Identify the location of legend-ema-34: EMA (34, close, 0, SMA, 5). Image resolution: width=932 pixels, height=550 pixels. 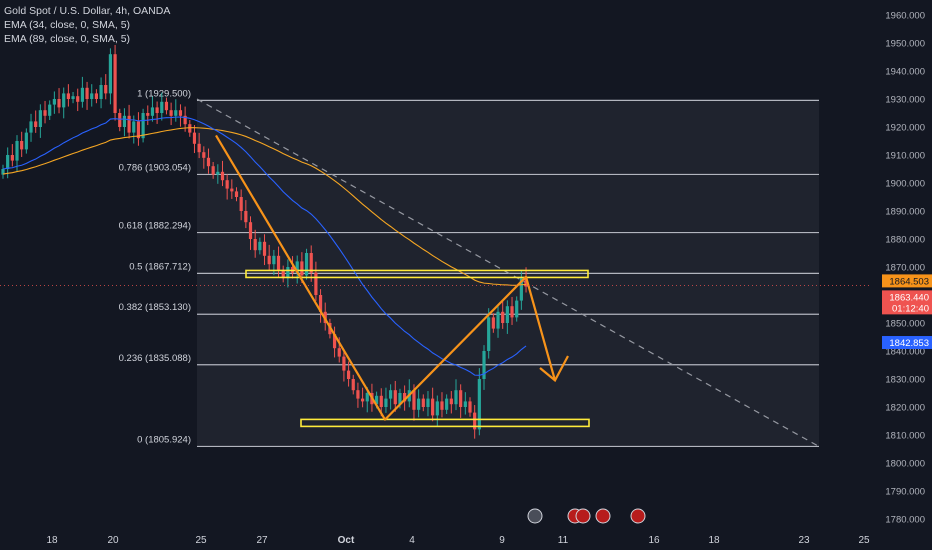
(67, 25).